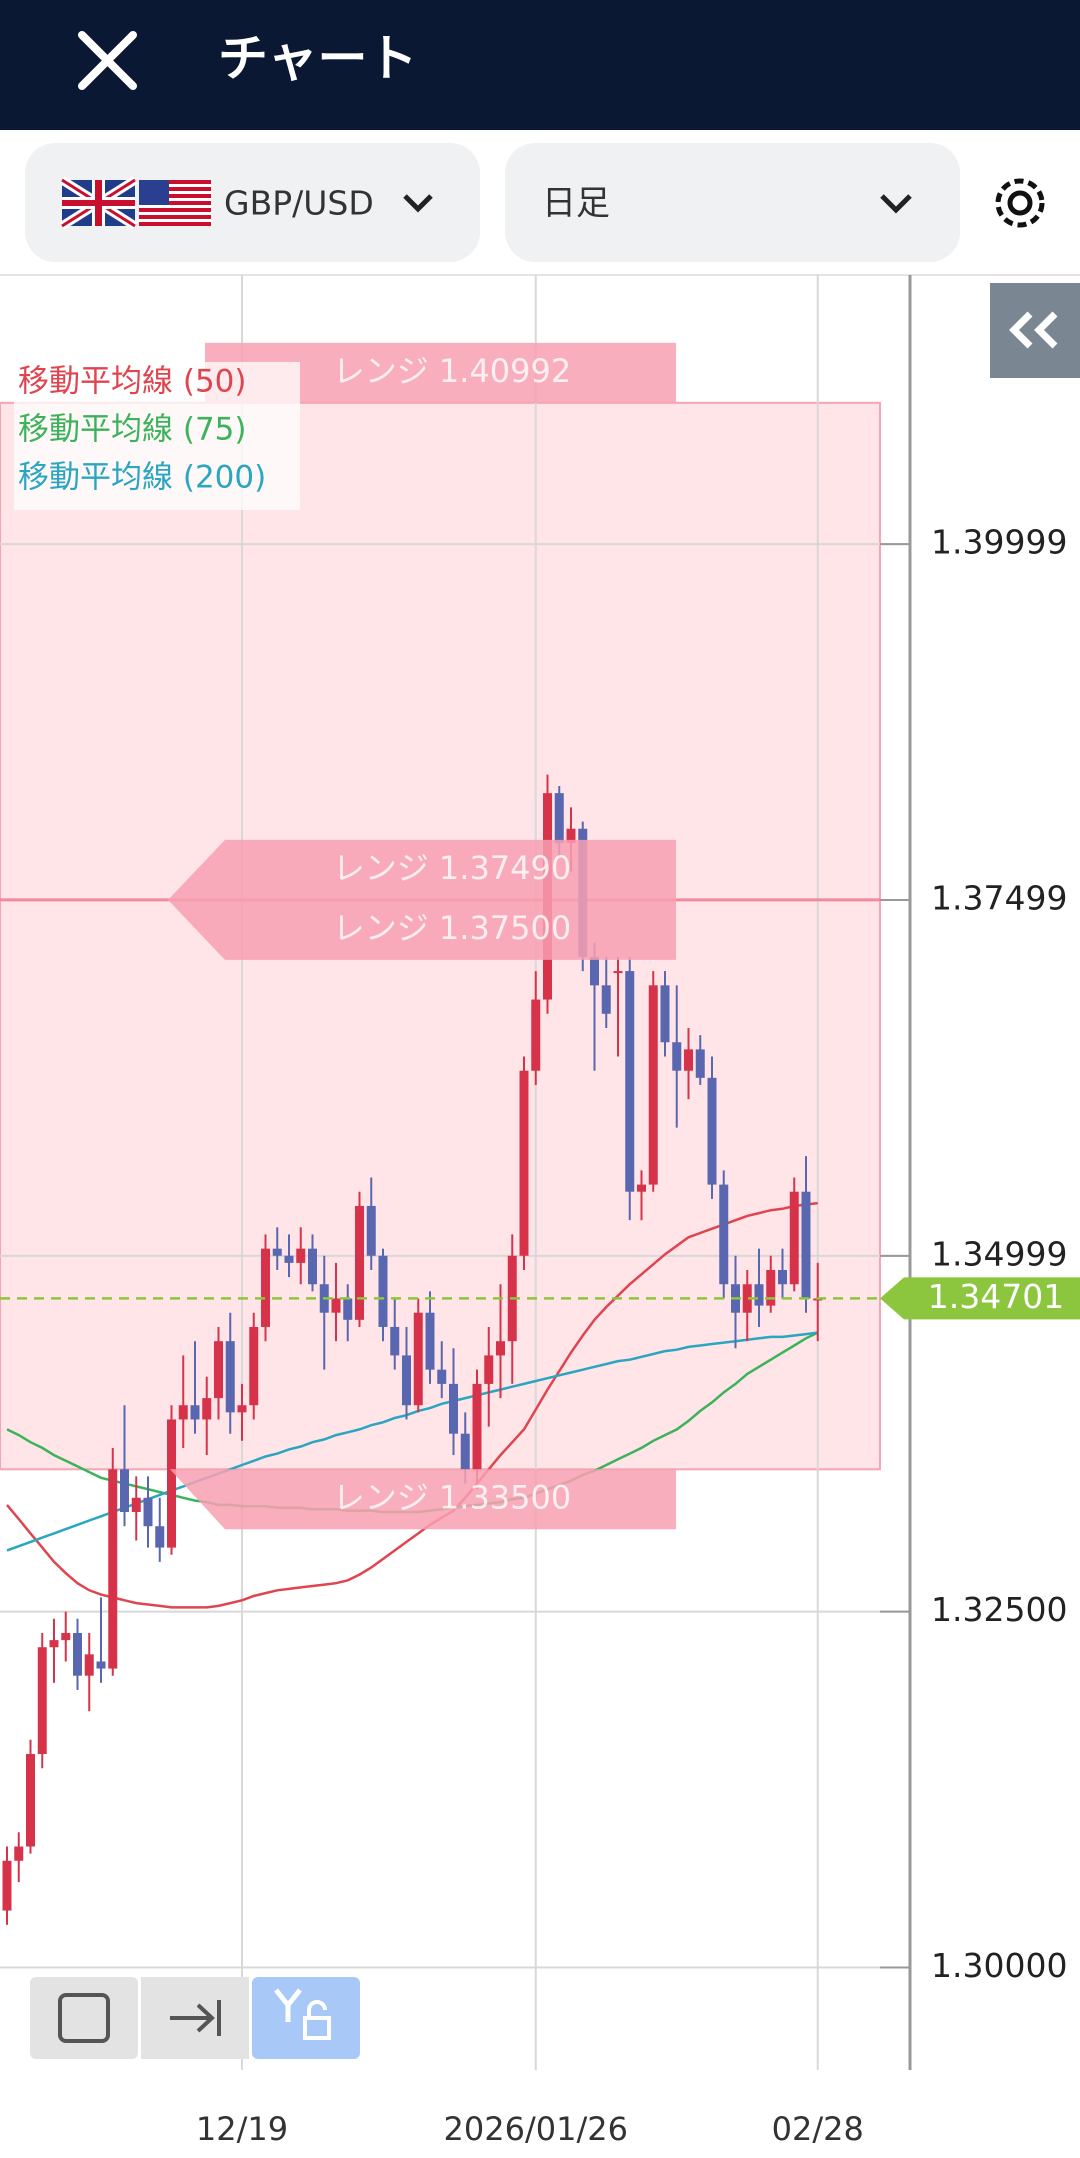  I want to click on fit-button, so click(84, 2018).